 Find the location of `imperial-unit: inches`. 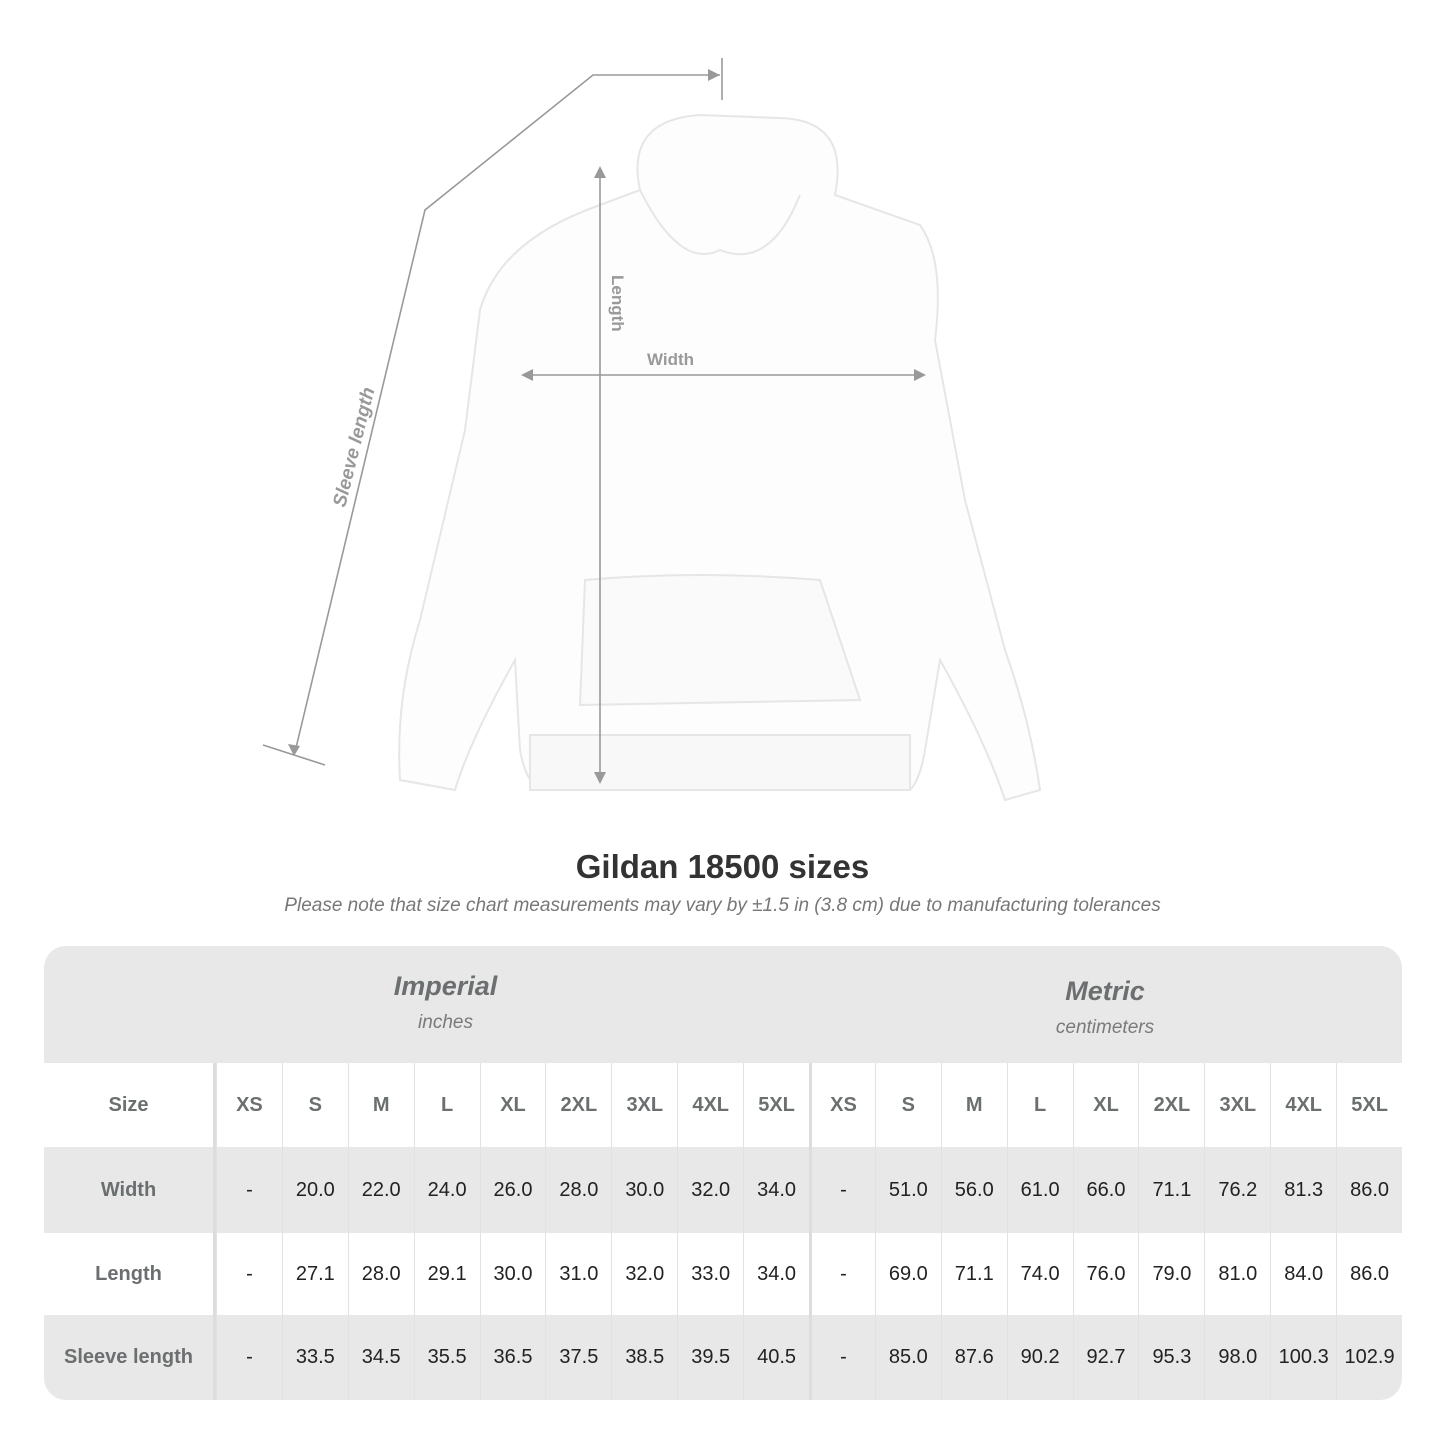

imperial-unit: inches is located at coordinates (445, 1022).